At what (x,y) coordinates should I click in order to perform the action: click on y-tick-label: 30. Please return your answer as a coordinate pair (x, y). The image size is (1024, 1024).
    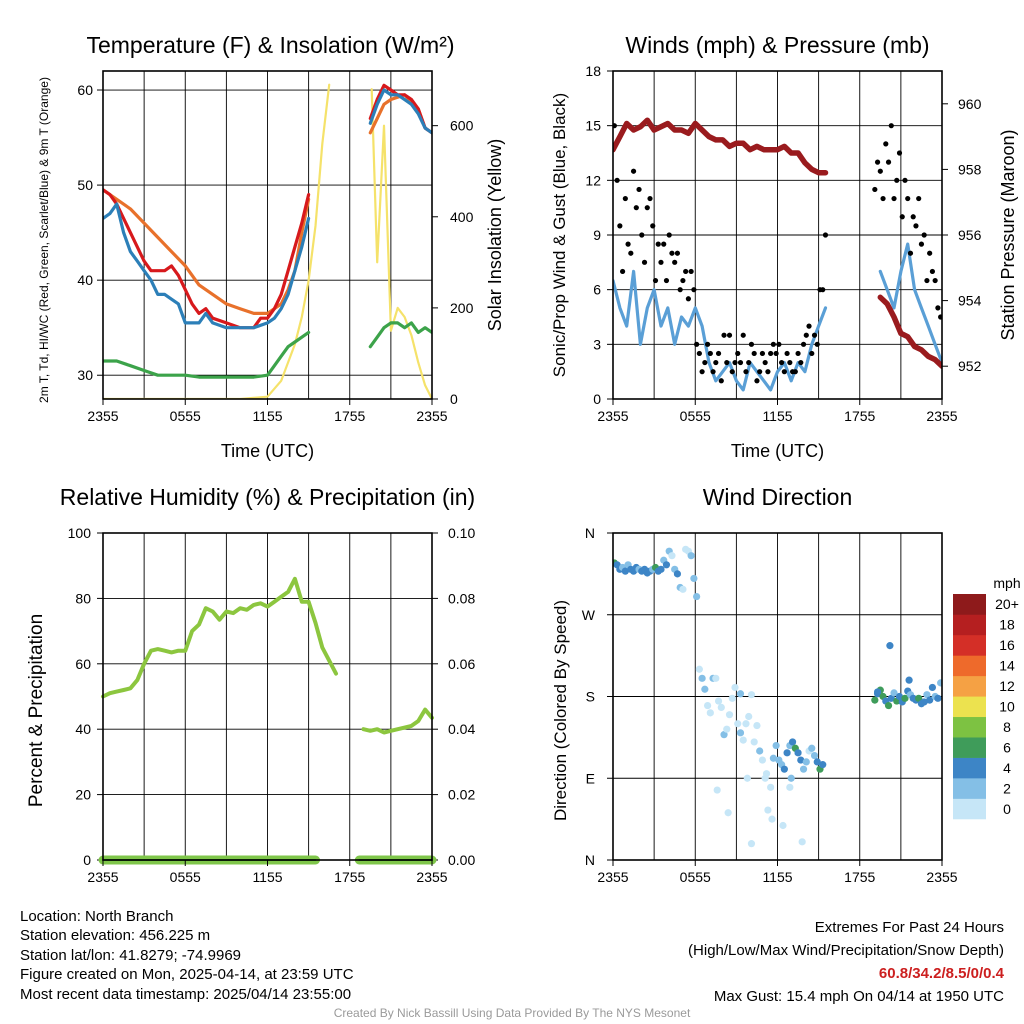
    Looking at the image, I should click on (85, 375).